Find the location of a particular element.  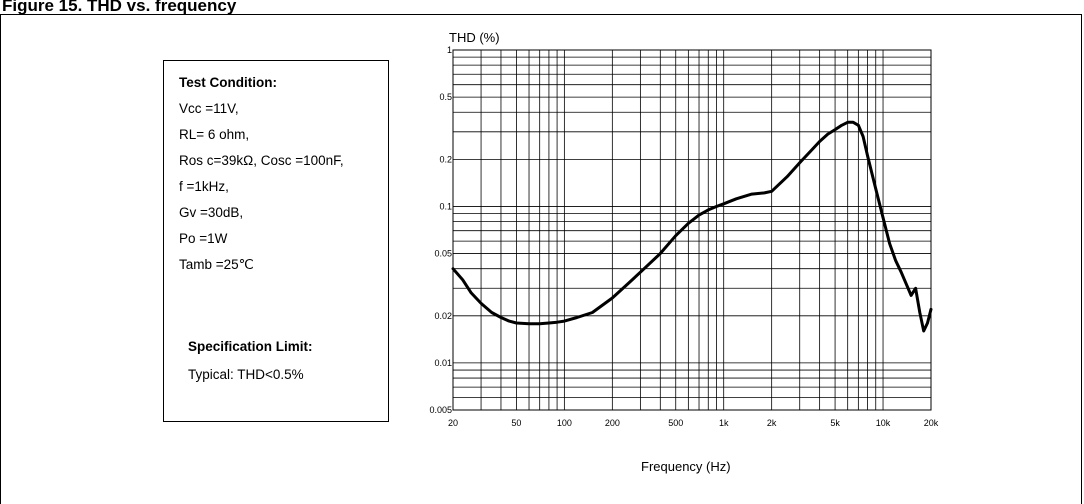

test-condition-title: Test Condition: is located at coordinates (228, 82).